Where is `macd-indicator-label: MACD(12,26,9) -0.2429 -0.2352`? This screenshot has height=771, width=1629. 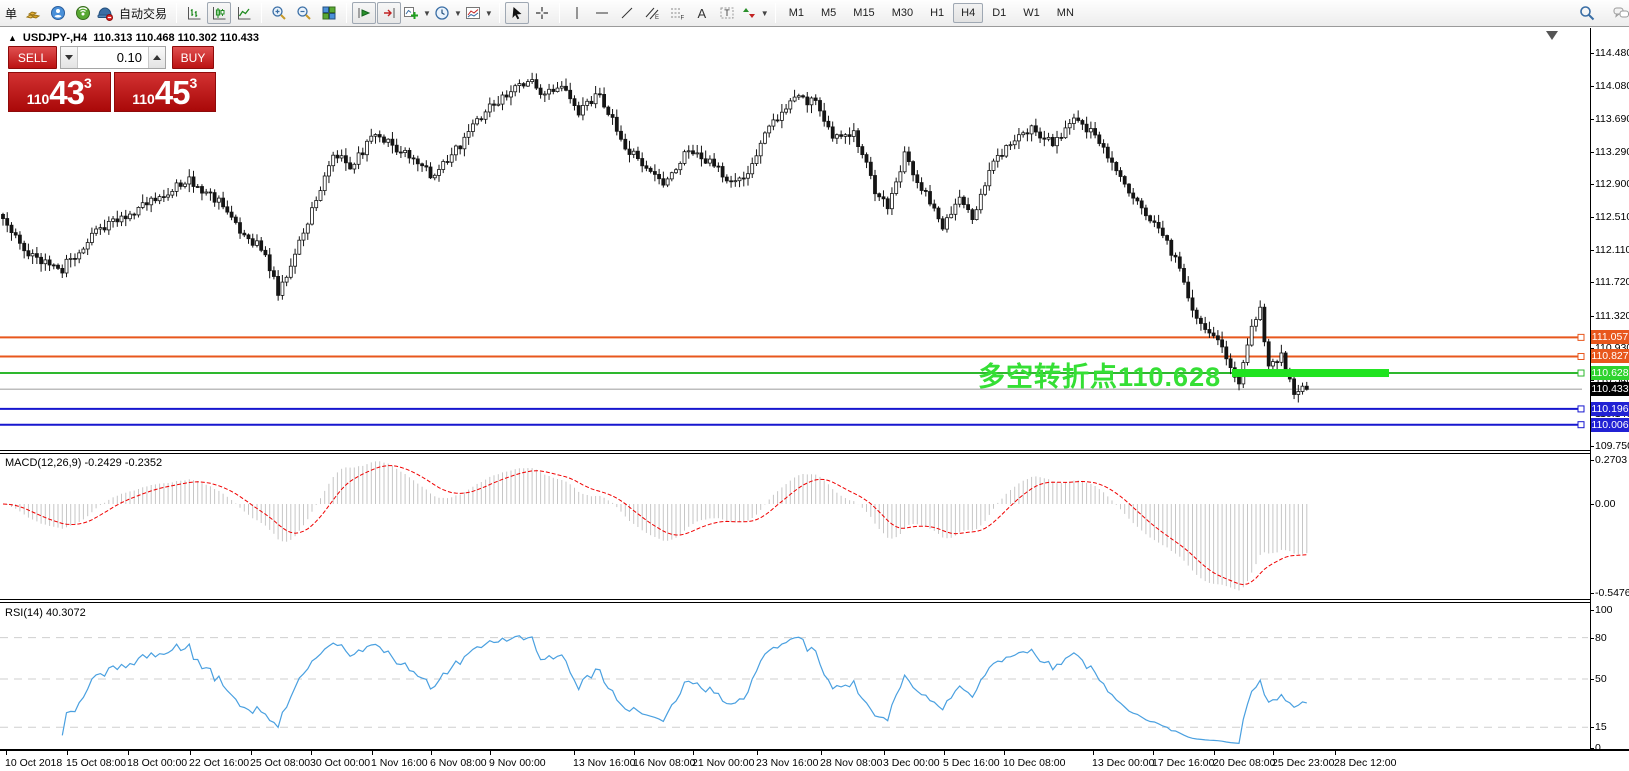 macd-indicator-label: MACD(12,26,9) -0.2429 -0.2352 is located at coordinates (84, 463).